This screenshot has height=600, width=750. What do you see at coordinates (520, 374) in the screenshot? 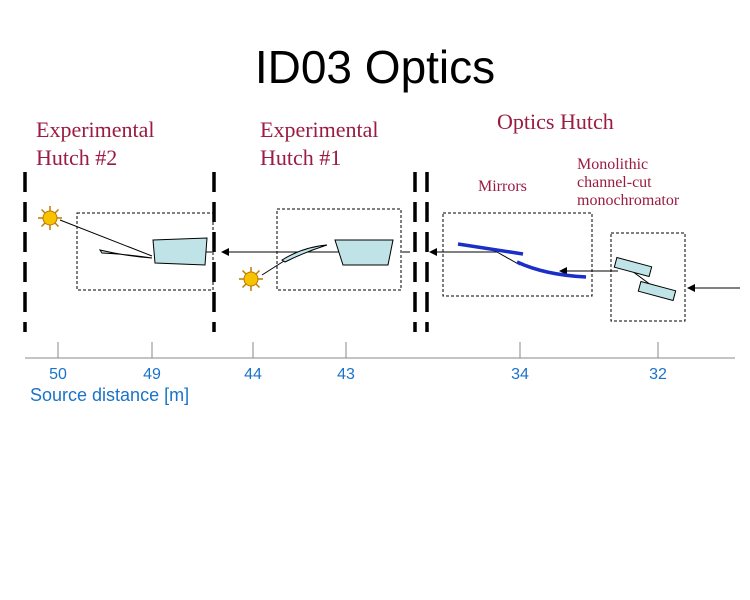
I see `tick-label-34: 34` at bounding box center [520, 374].